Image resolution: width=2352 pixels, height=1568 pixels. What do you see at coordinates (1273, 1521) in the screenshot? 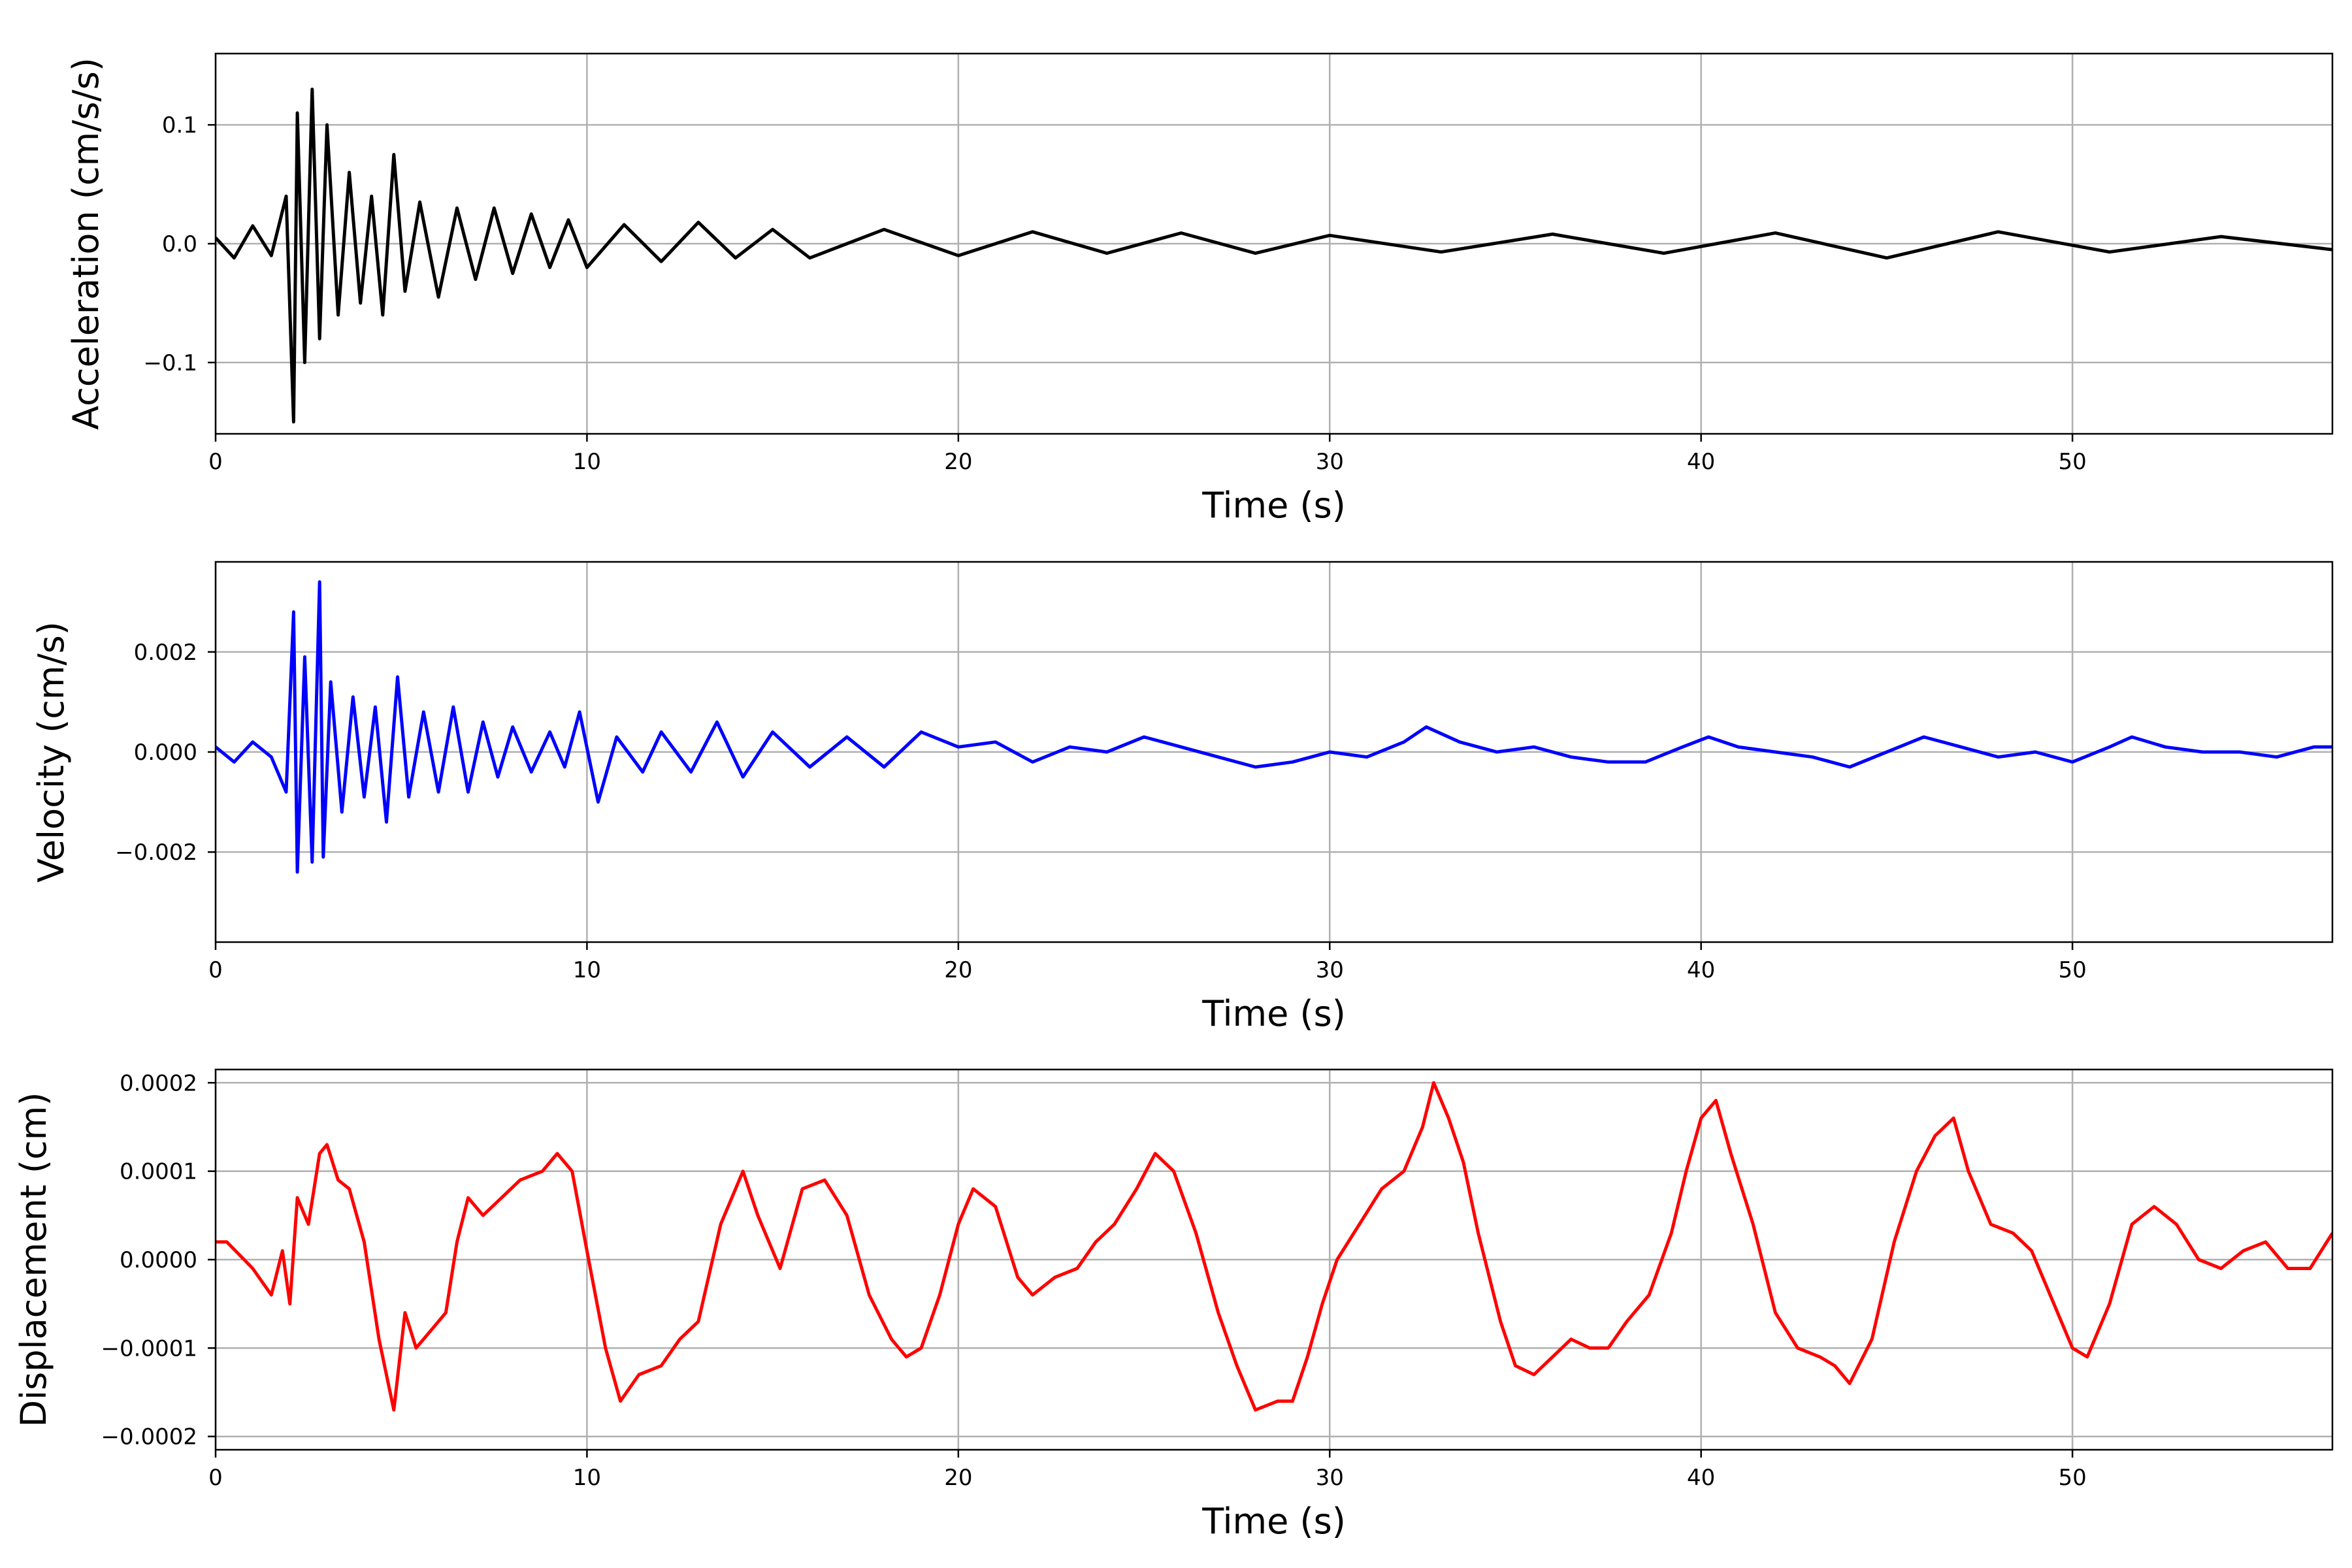
I see `displacement-x-axis-label: Time (s)` at bounding box center [1273, 1521].